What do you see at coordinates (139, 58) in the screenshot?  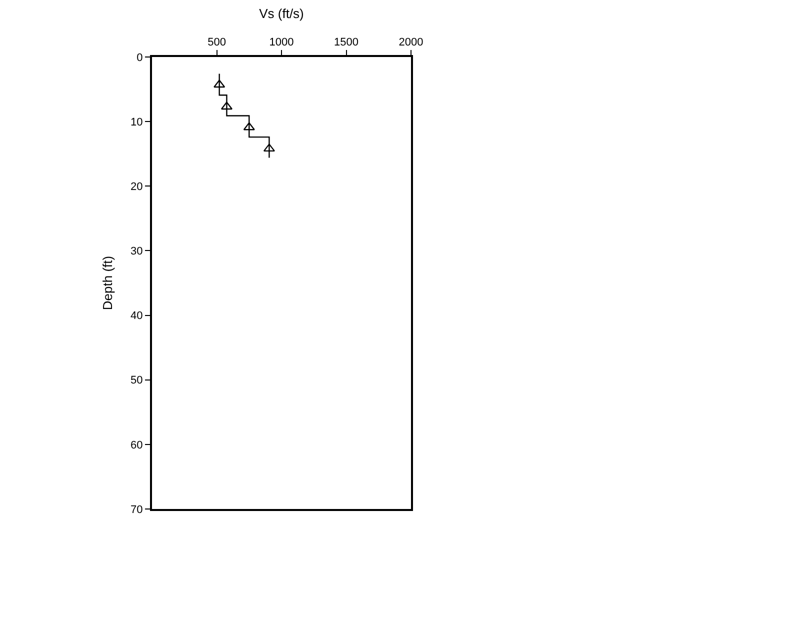 I see `y-tick-label: 0` at bounding box center [139, 58].